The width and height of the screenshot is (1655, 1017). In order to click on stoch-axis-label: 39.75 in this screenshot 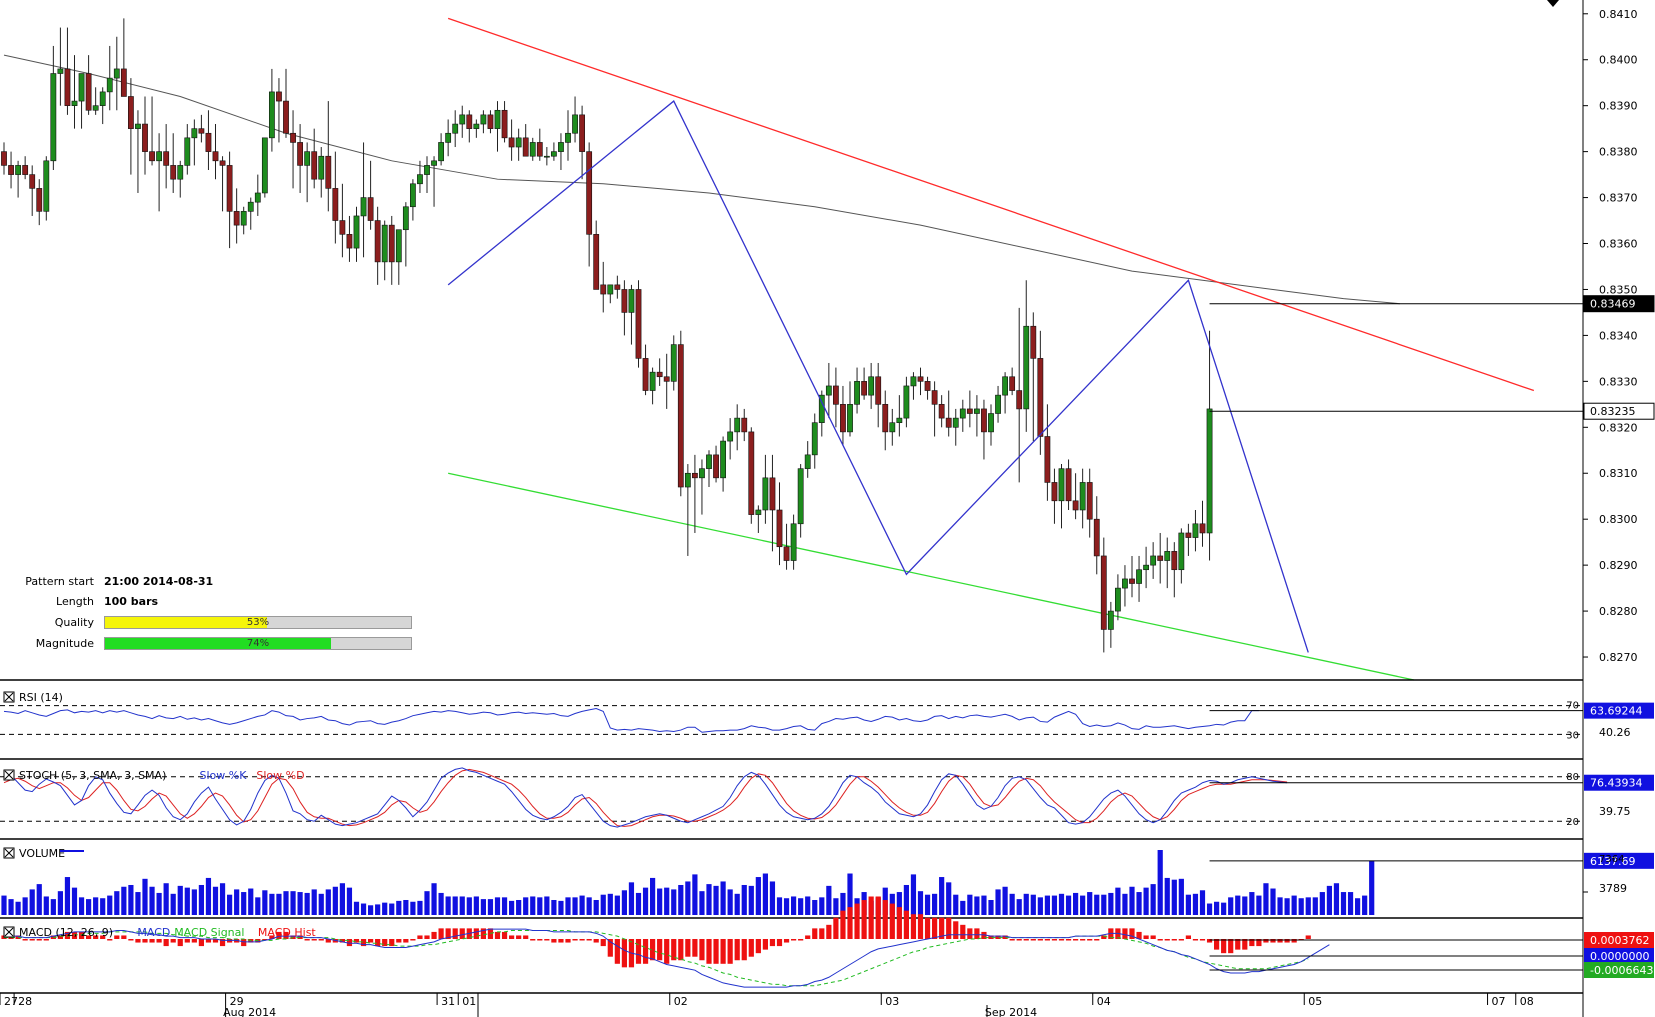, I will do `click(1615, 811)`.